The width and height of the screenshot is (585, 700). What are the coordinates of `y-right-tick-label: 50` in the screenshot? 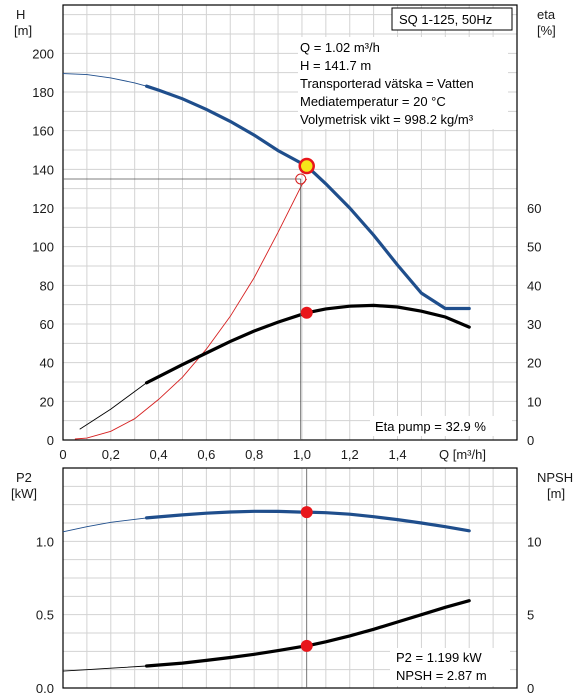 It's located at (534, 247).